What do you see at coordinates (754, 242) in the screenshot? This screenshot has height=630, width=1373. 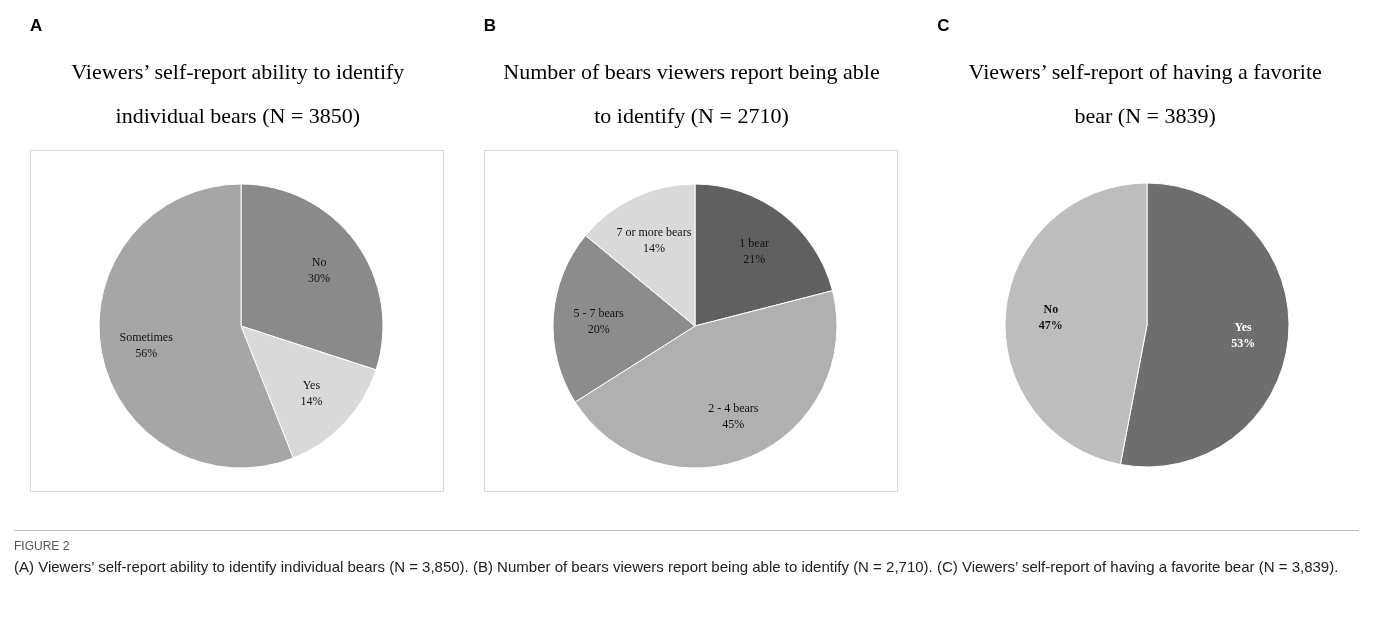 I see `slice-label: 1 bear` at bounding box center [754, 242].